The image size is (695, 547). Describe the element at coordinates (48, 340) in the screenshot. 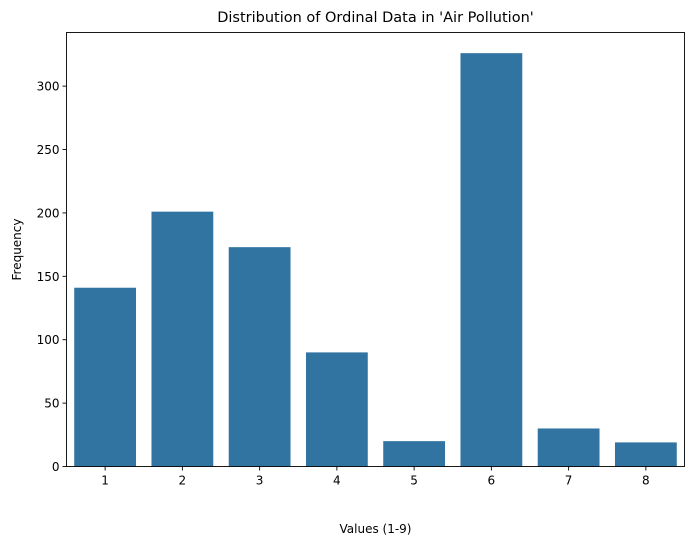

I see `y-tick-label: 100` at that location.